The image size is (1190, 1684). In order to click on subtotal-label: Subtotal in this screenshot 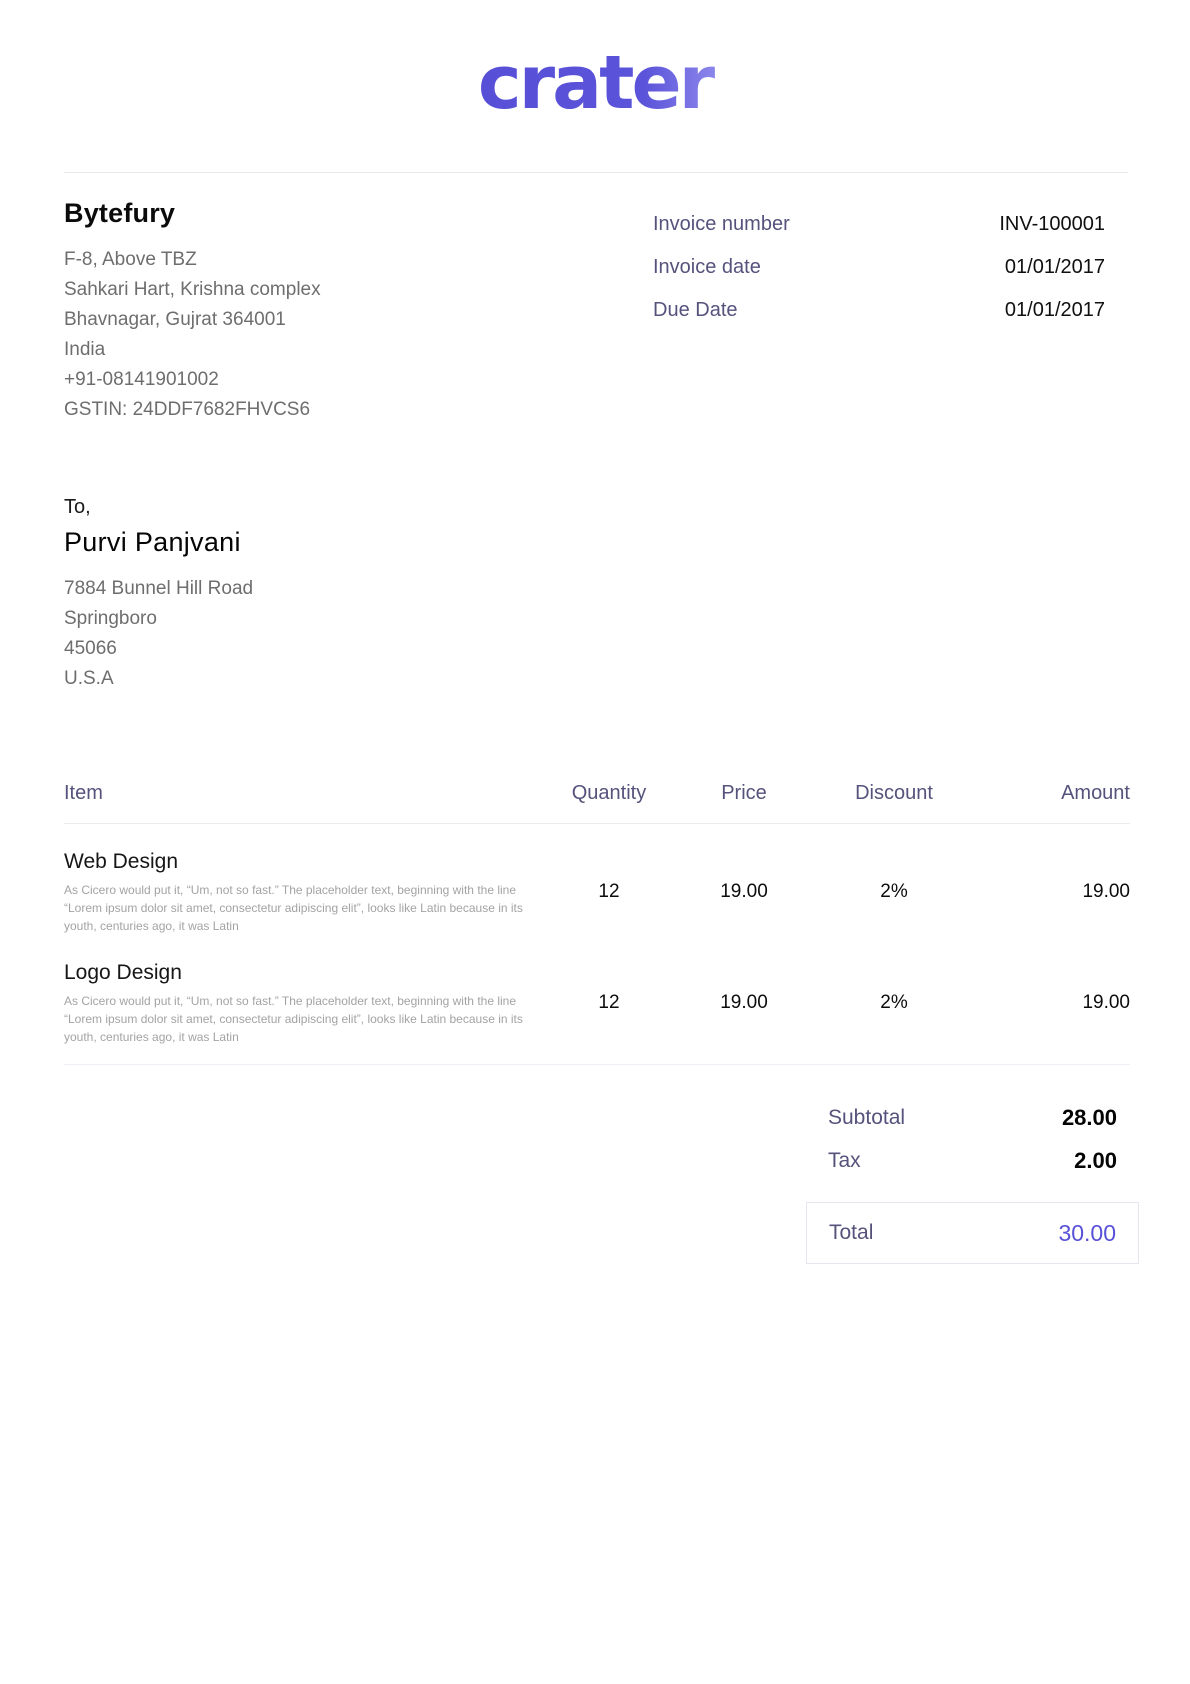, I will do `click(867, 1117)`.